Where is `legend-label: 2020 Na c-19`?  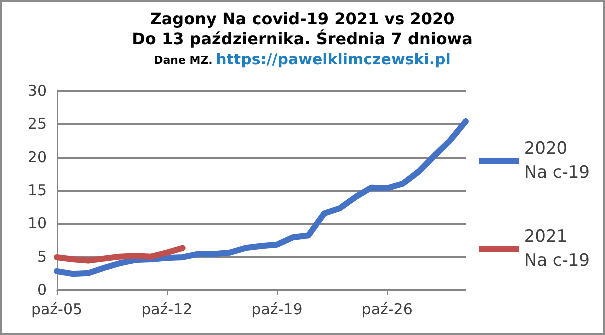 legend-label: 2020 Na c-19 is located at coordinates (557, 161).